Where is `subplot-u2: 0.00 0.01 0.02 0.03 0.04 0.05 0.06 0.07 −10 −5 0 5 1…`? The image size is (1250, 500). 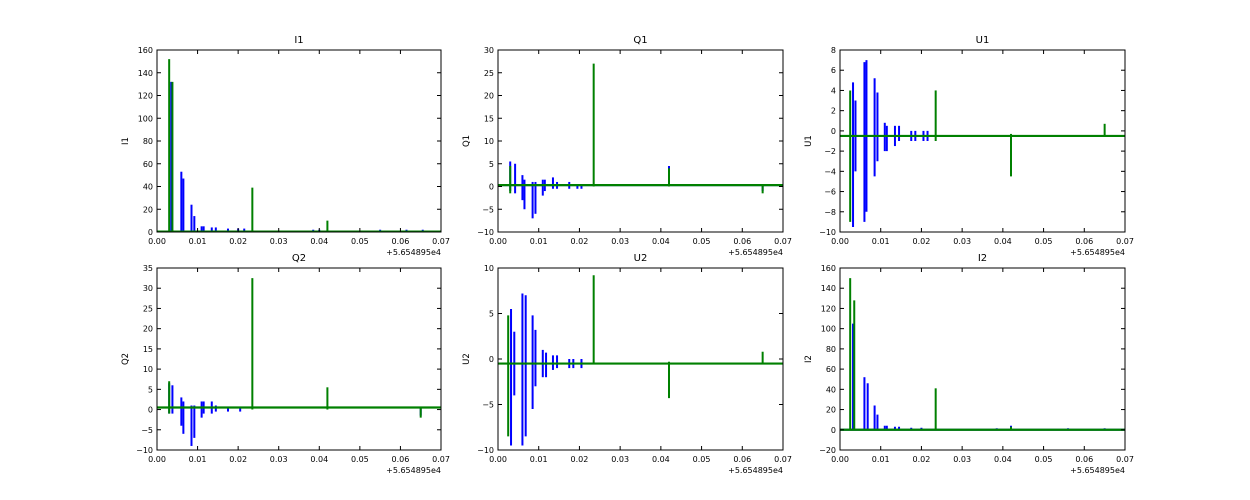
subplot-u2: 0.00 0.01 0.02 0.03 0.04 0.05 0.06 0.07 −10 −5 0 5 1… is located at coordinates (627, 364).